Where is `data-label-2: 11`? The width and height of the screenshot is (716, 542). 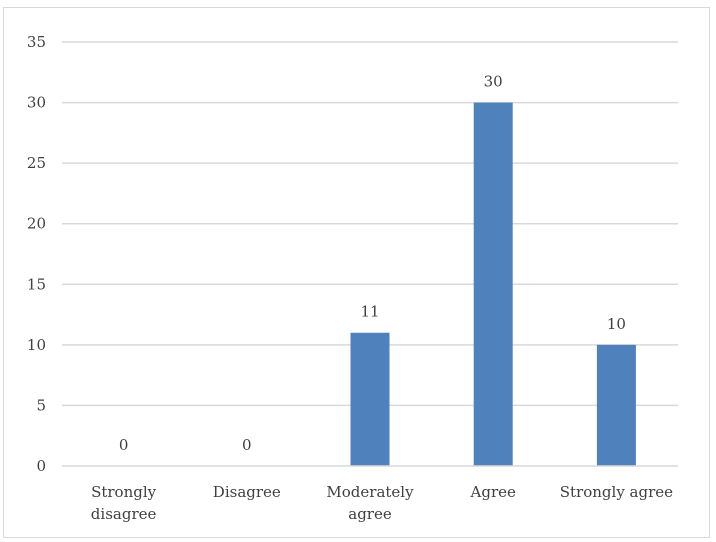
data-label-2: 11 is located at coordinates (369, 312).